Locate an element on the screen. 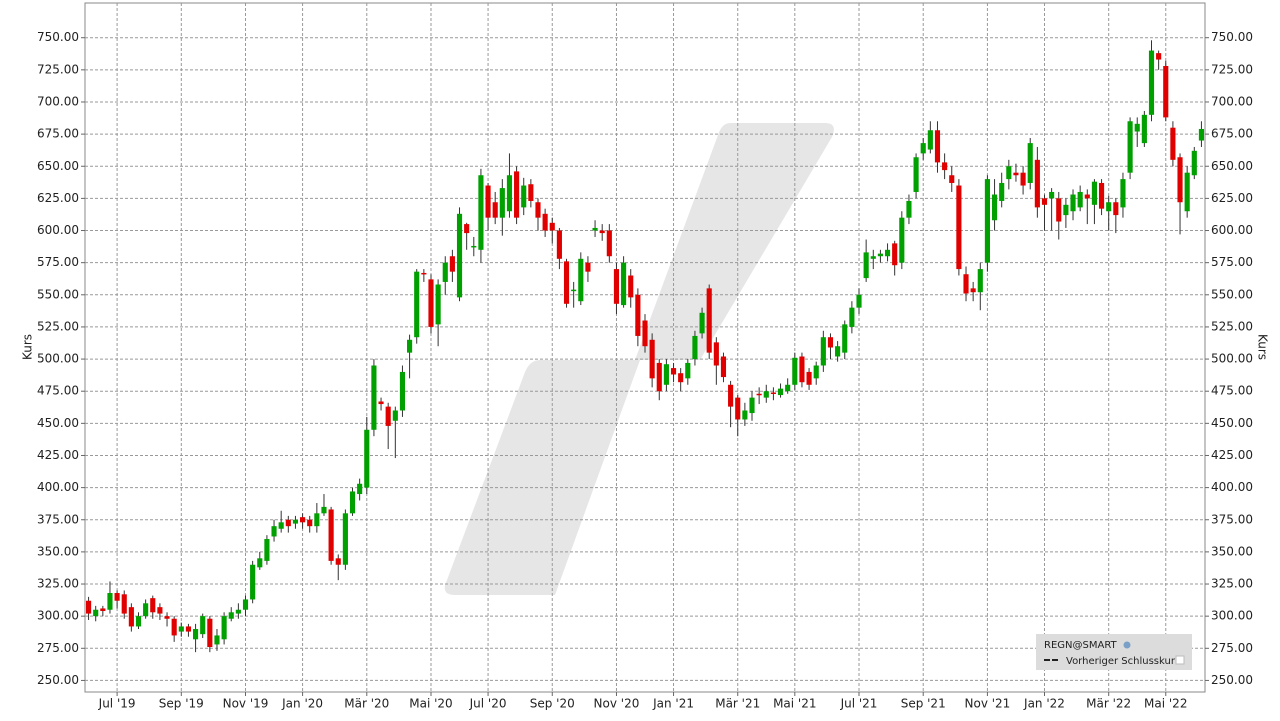  x-tick-label: Mai '20 is located at coordinates (430, 704).